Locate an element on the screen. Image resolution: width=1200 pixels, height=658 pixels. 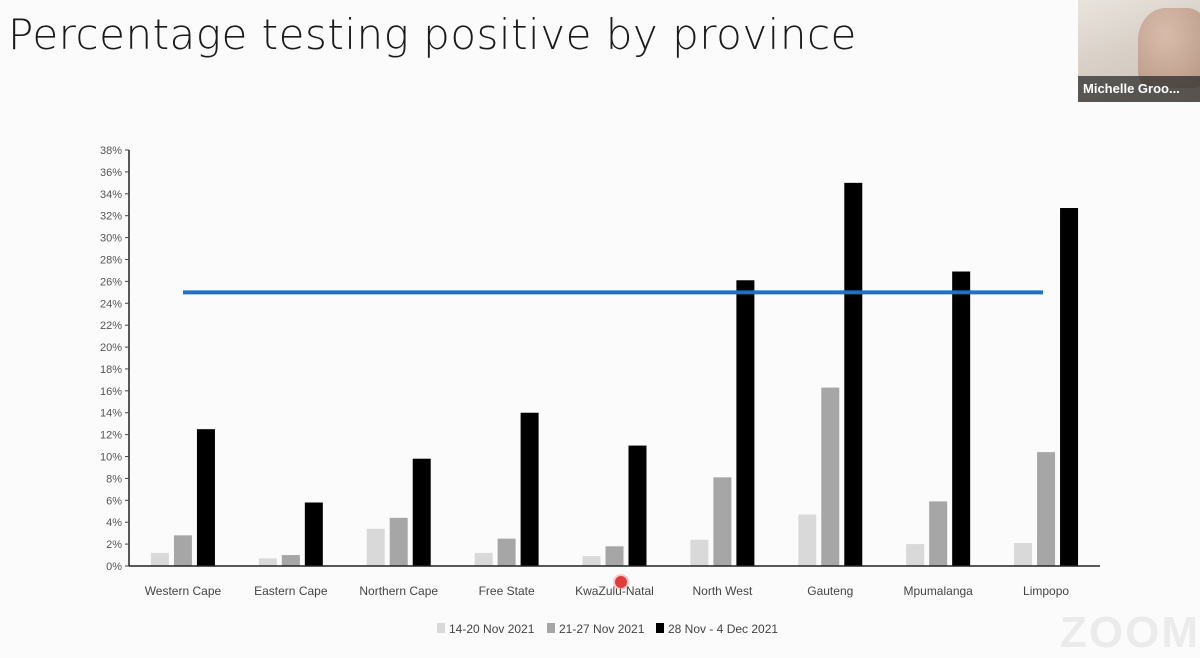
x-category-label: KwaZulu-Natal is located at coordinates (614, 591).